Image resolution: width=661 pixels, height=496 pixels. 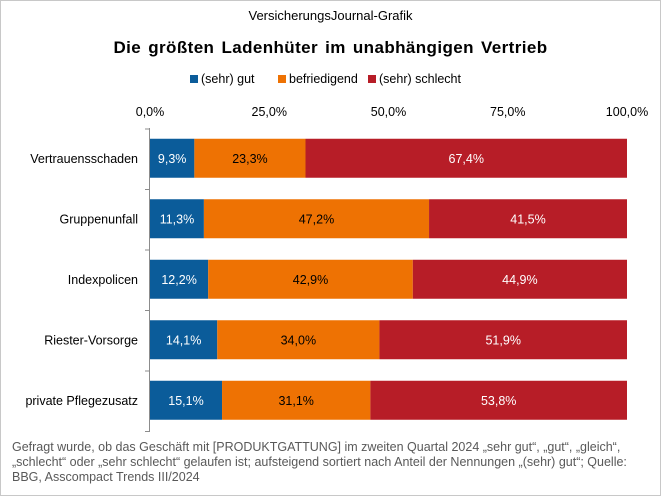 I want to click on category-label: Gruppenunfall, so click(x=98, y=219).